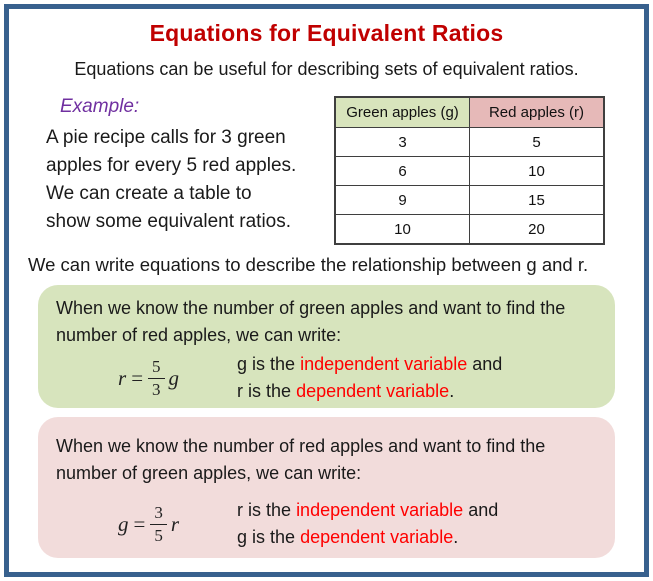  What do you see at coordinates (149, 193) in the screenshot?
I see `example-line: We can create a table to` at bounding box center [149, 193].